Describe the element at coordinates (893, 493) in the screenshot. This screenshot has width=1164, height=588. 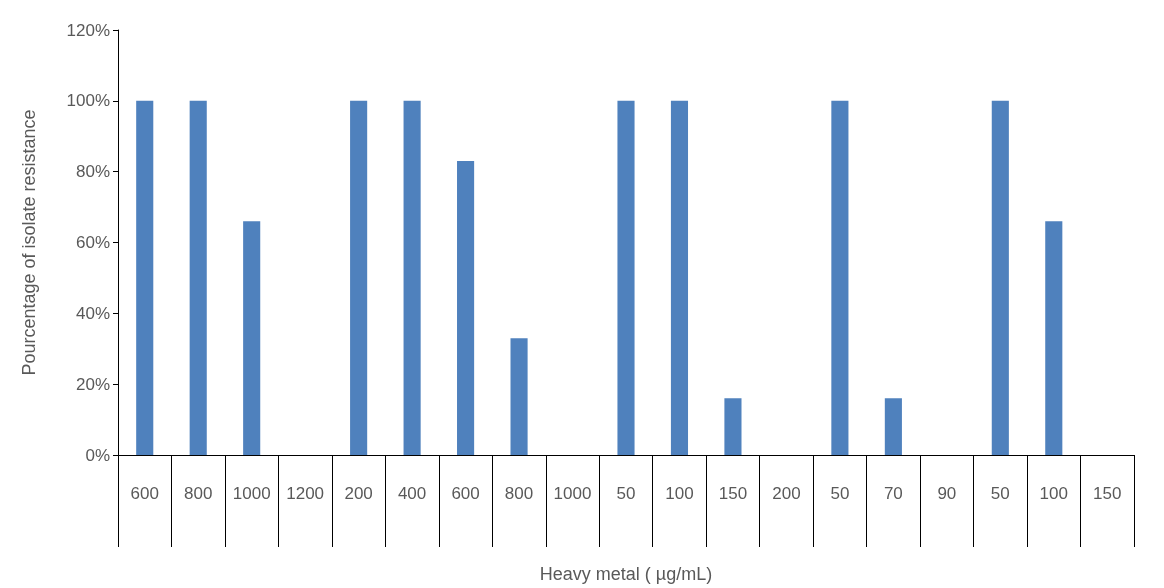
I see `x-tick-label: 70` at that location.